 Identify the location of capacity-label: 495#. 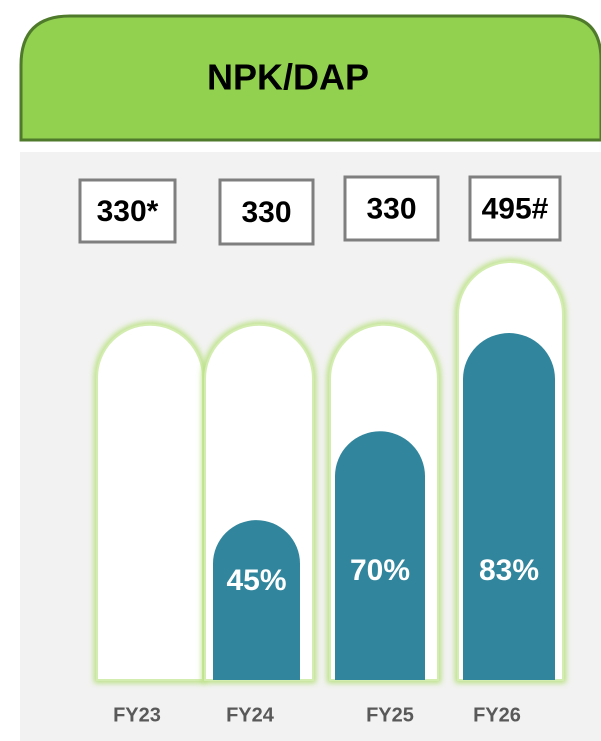
(515, 208).